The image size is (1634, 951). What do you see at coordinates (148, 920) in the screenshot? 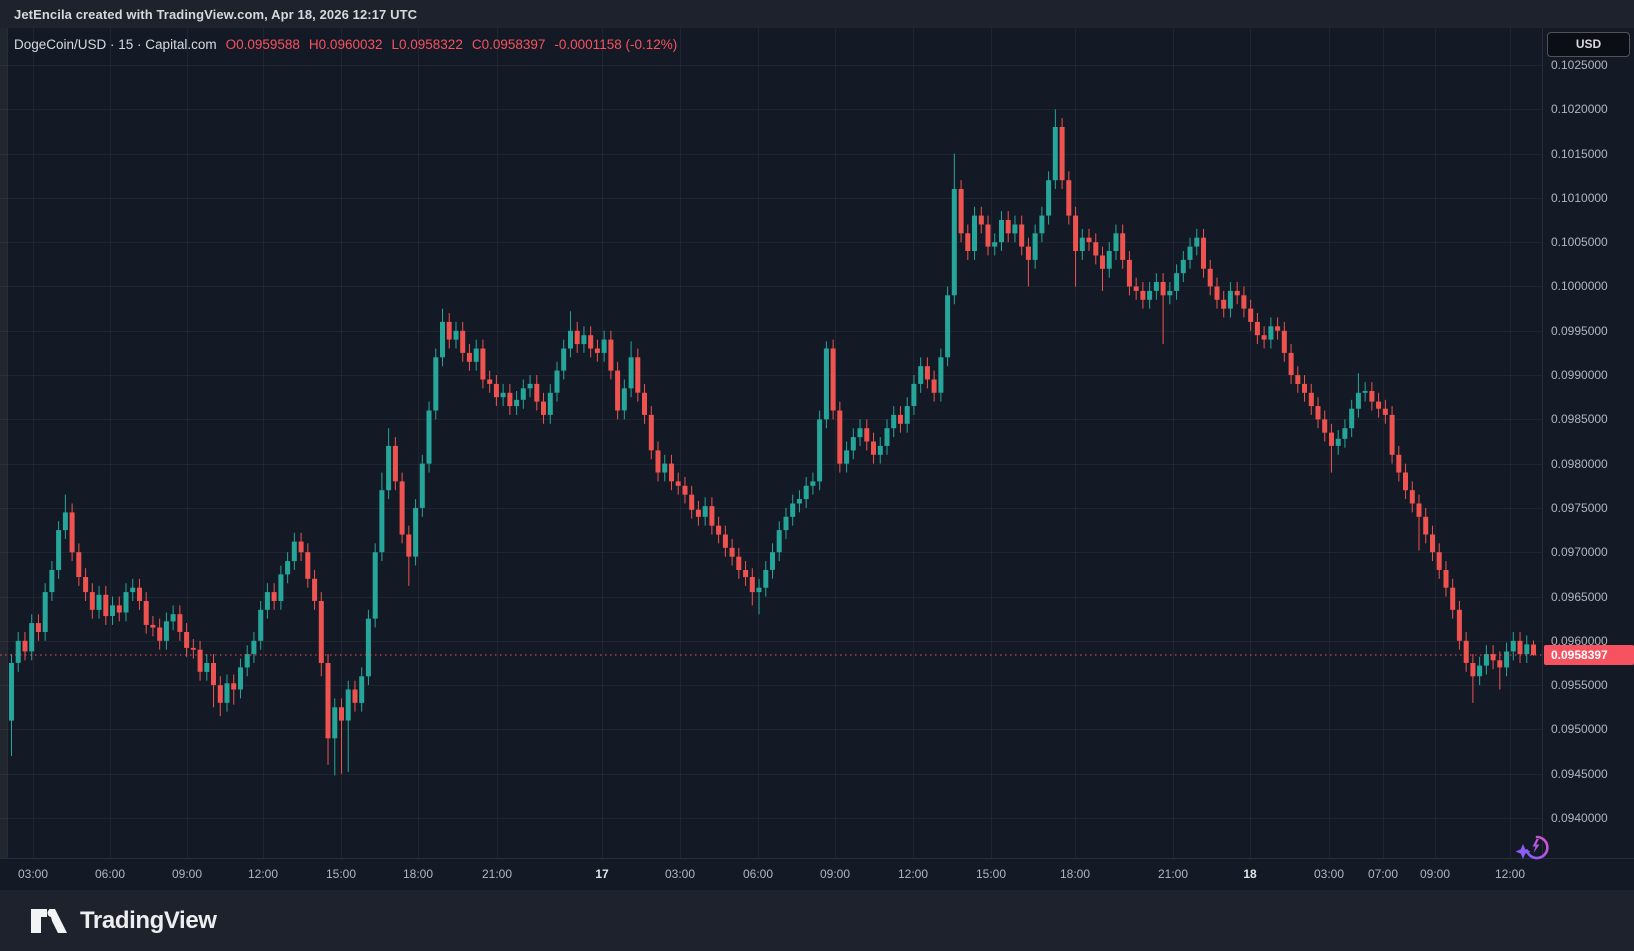
I see `tradingview-wordmark: TradingView` at bounding box center [148, 920].